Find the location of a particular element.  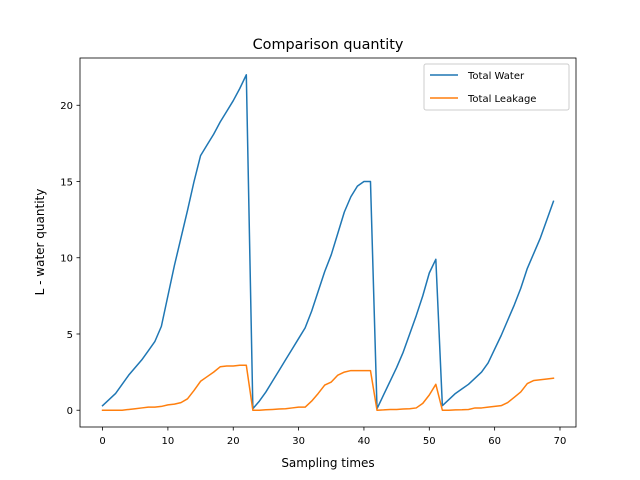

legend-box is located at coordinates (496, 87).